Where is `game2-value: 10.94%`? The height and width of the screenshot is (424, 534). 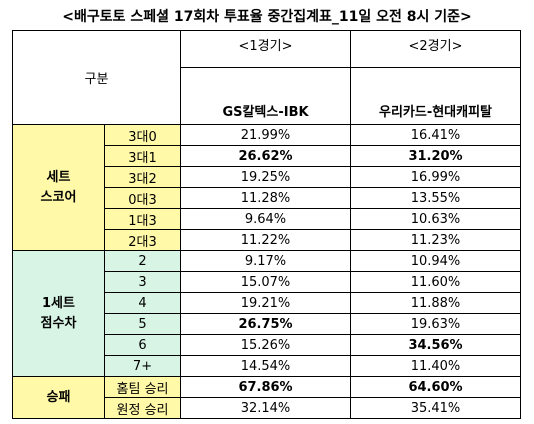
game2-value: 10.94% is located at coordinates (436, 261).